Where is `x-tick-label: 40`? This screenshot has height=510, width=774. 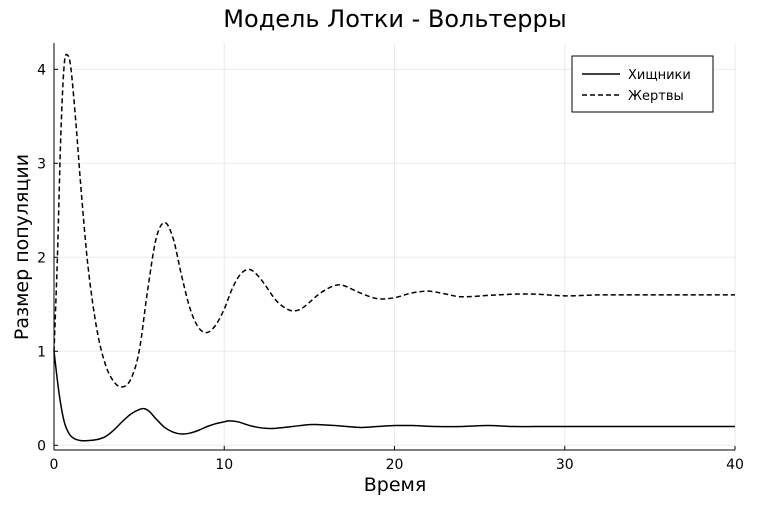
x-tick-label: 40 is located at coordinates (735, 465).